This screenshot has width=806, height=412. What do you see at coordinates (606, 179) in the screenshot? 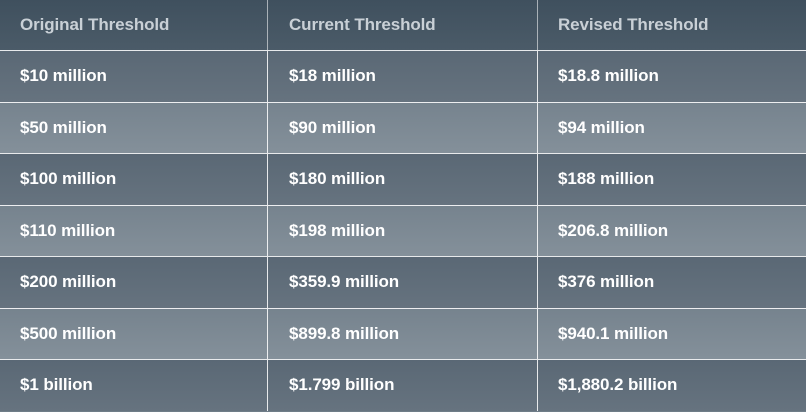
I see `cell-revised: $188 million` at bounding box center [606, 179].